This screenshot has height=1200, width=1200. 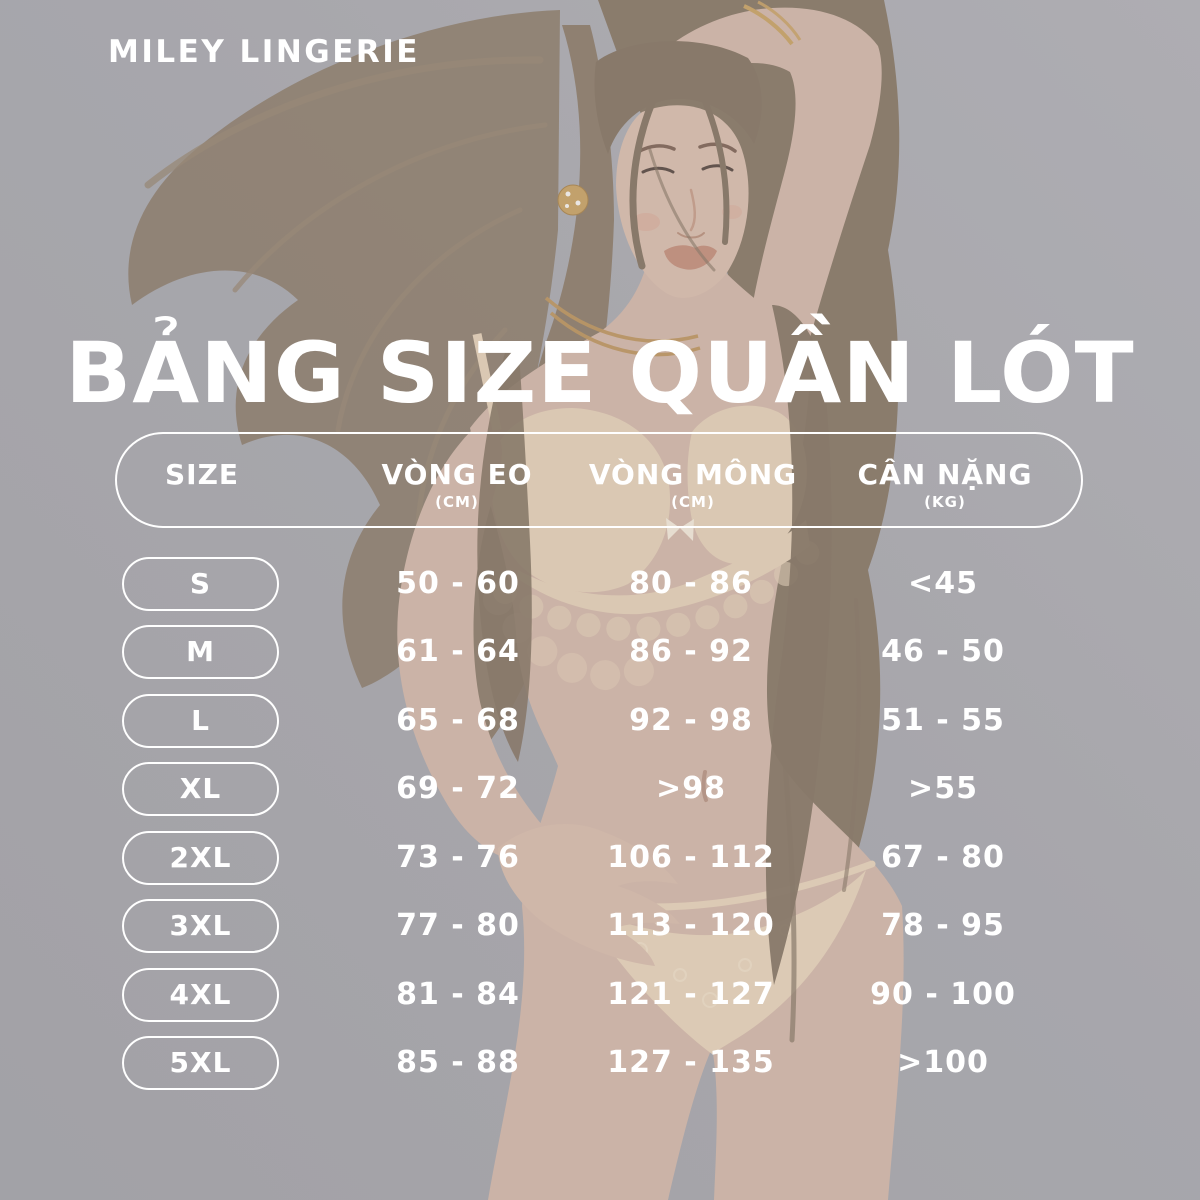 I want to click on waist-value: 65 - 68, so click(x=458, y=720).